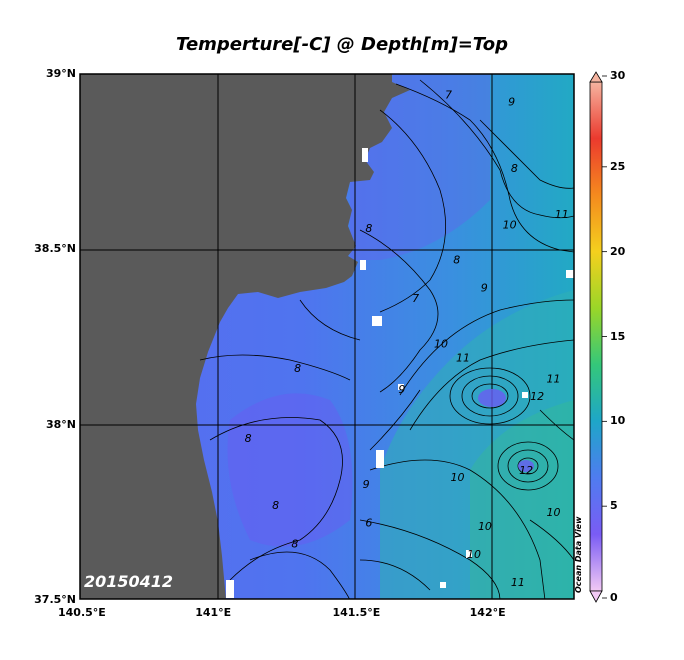 The height and width of the screenshot is (660, 684). Describe the element at coordinates (129, 581) in the screenshot. I see `date-label: 20150412` at that location.